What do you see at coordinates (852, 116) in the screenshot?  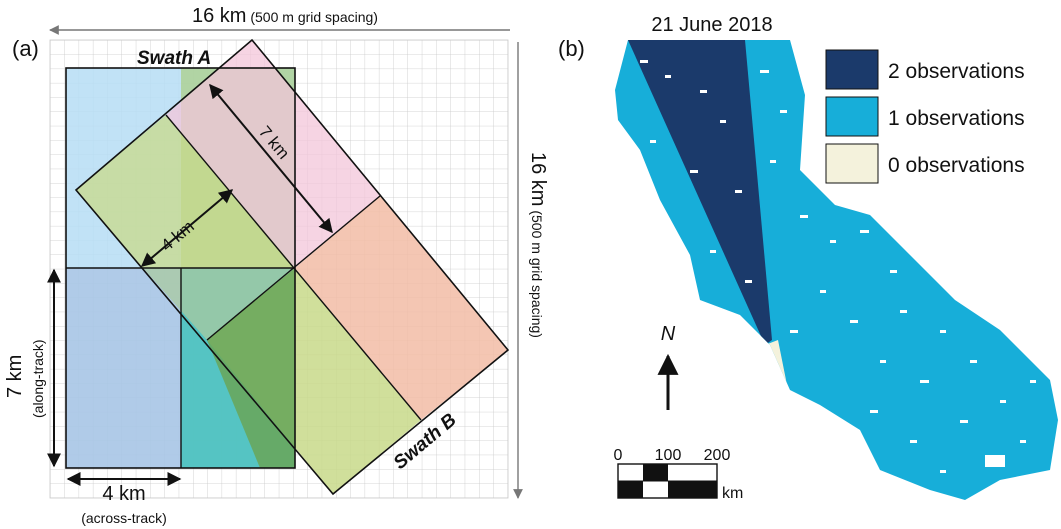 I see `legend-swatch-1-obs` at bounding box center [852, 116].